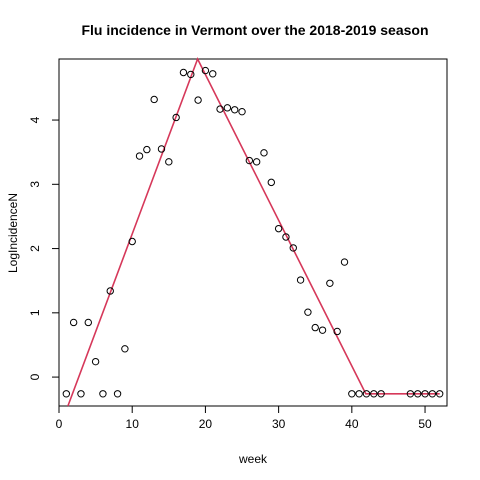 The width and height of the screenshot is (480, 480). I want to click on x-axis-label: week, so click(253, 459).